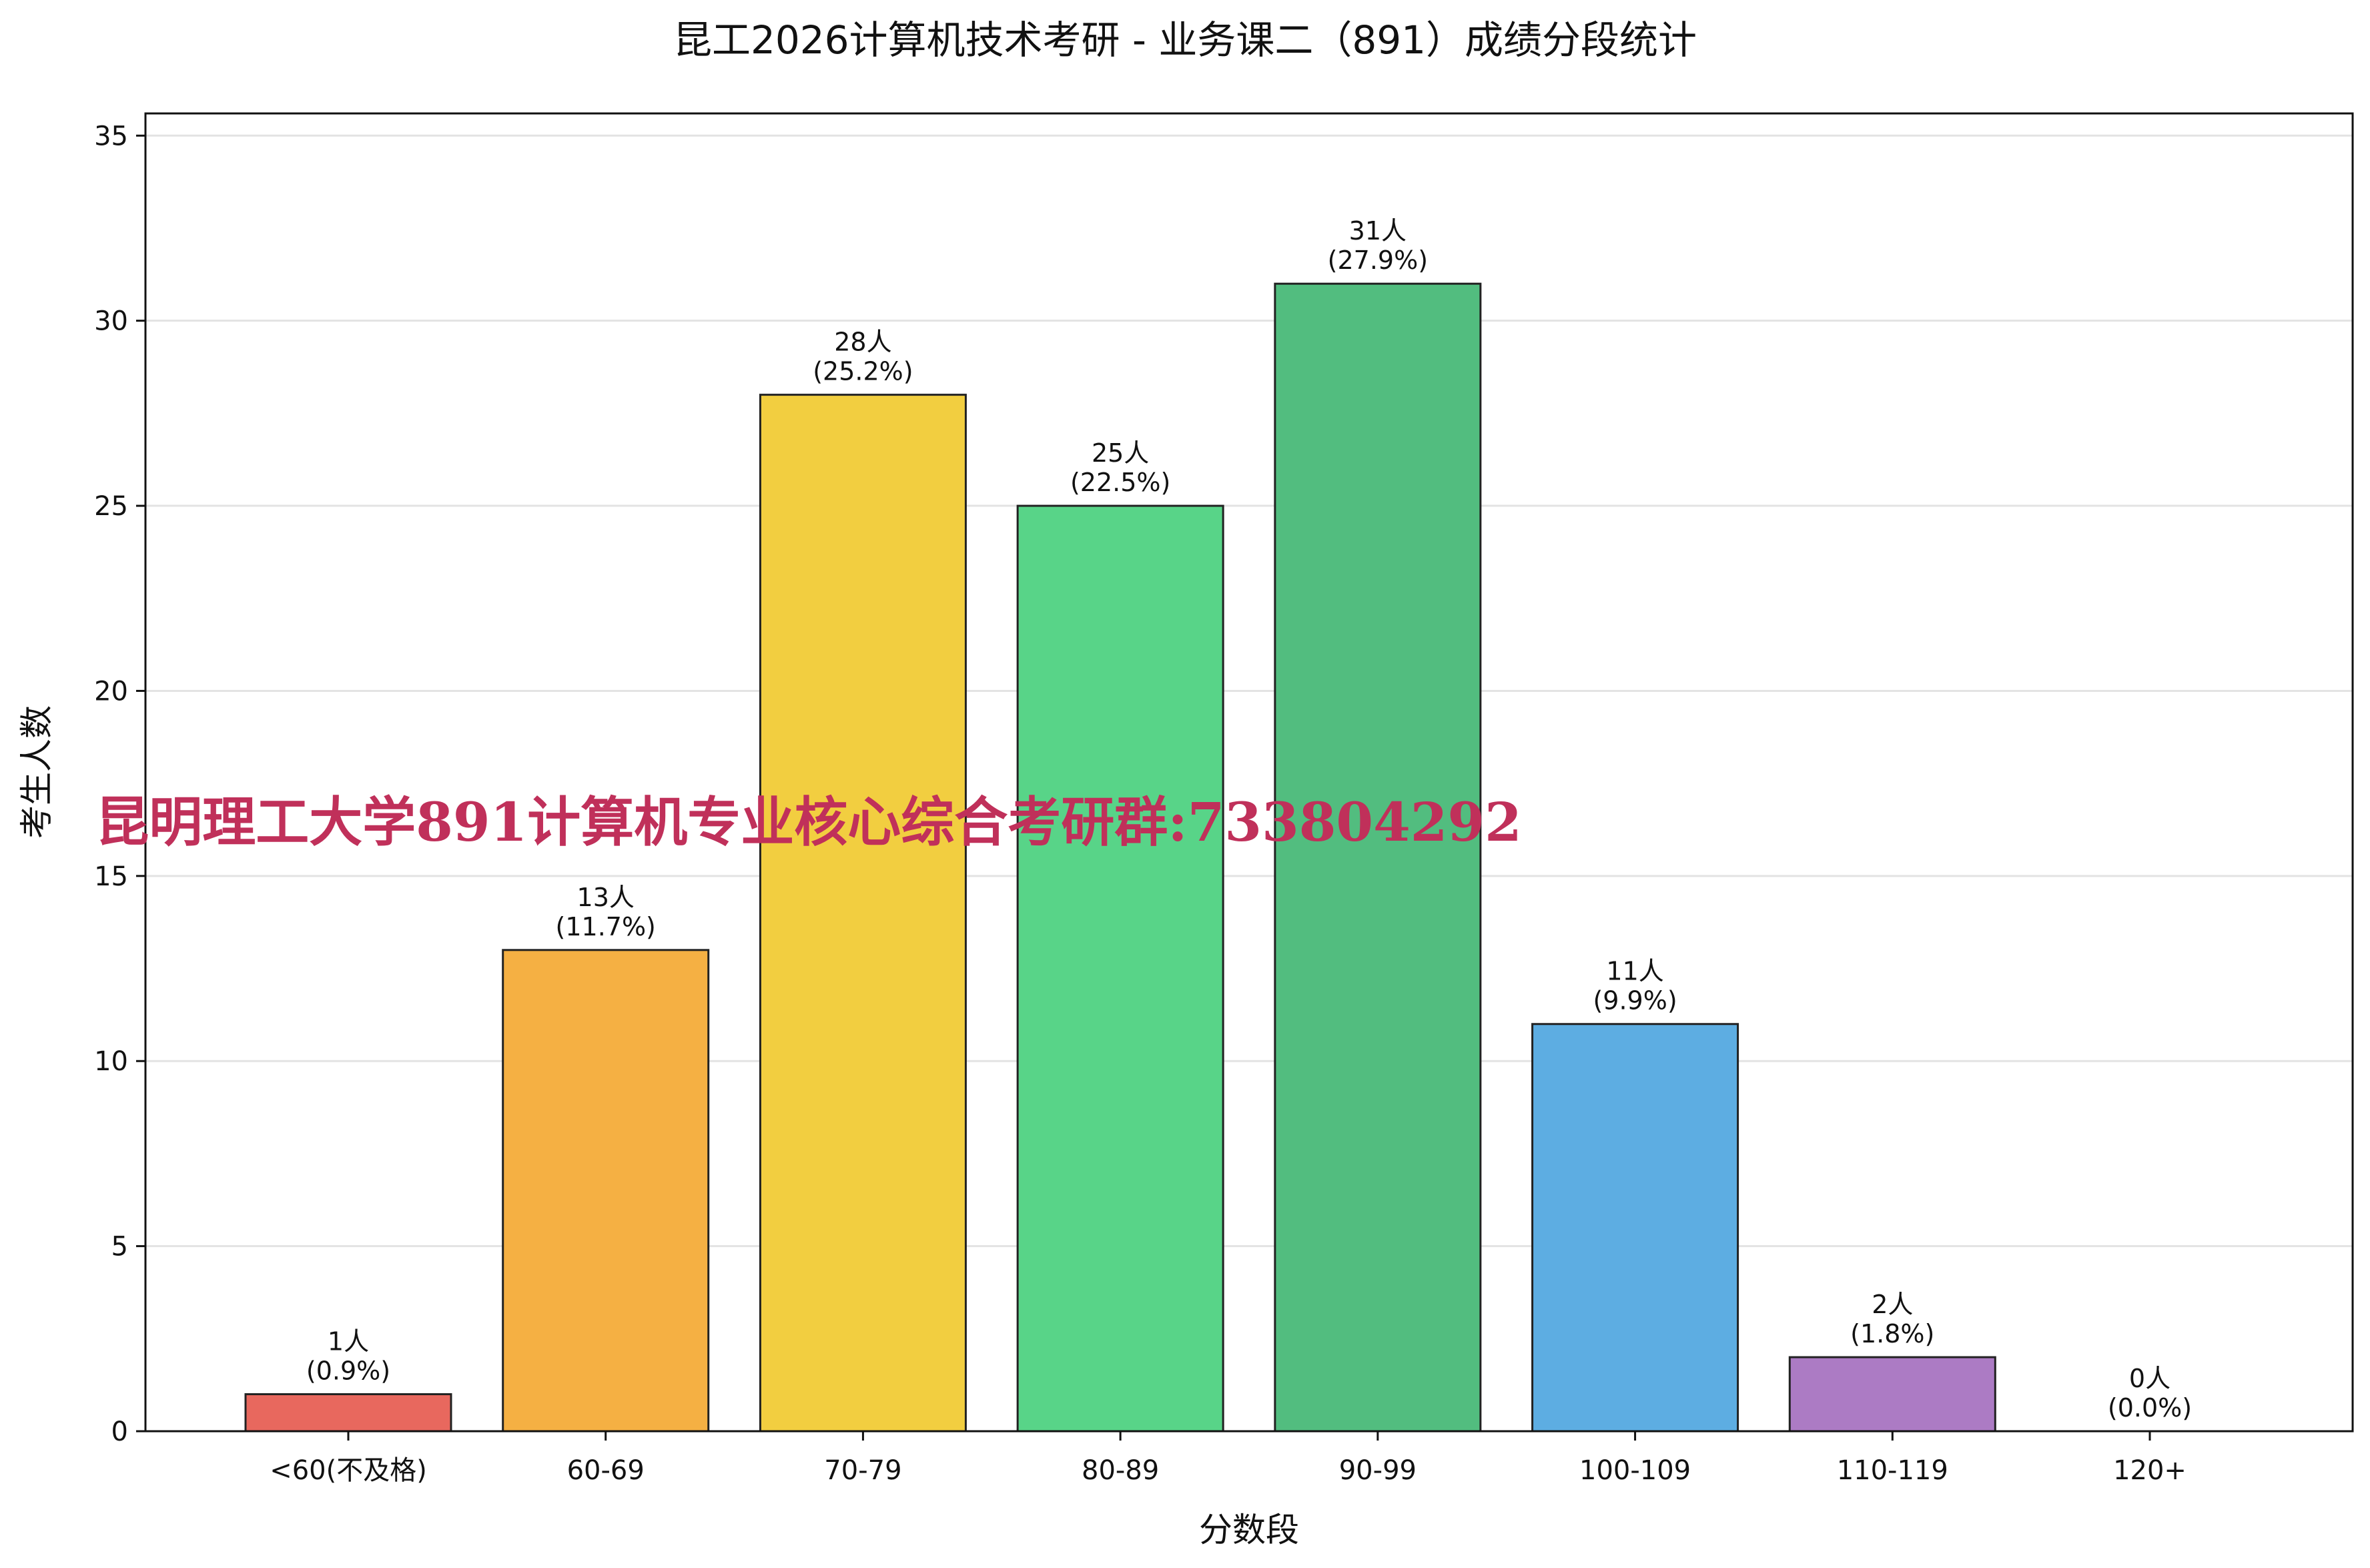 The height and width of the screenshot is (1568, 2370). I want to click on bar-percent-label: (0.0%), so click(2150, 1408).